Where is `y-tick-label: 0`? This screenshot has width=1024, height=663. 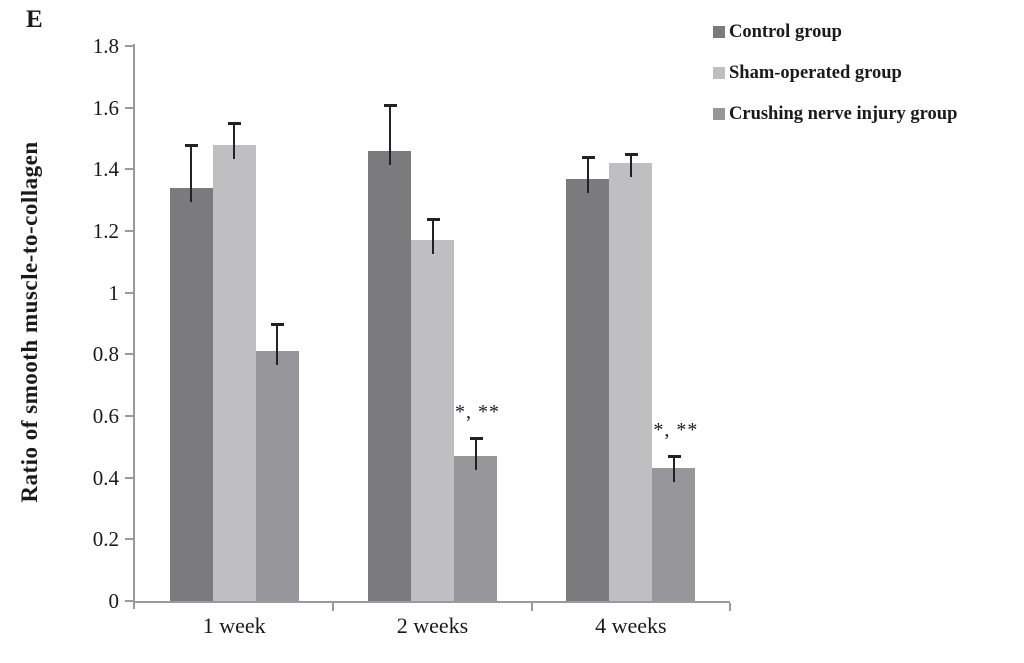
y-tick-label: 0 is located at coordinates (114, 601).